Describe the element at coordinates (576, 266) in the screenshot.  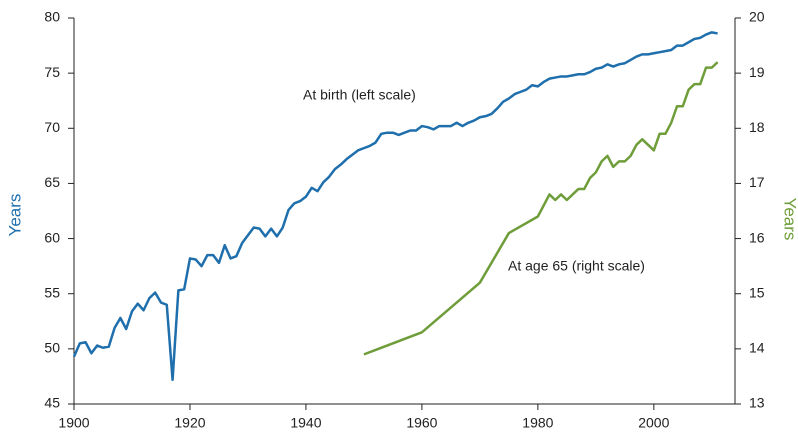
I see `annotation: At age 65 (right scale)` at that location.